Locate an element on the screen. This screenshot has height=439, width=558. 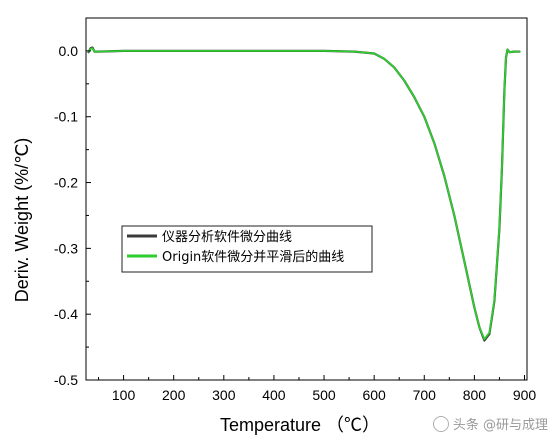
legend: 仪器分析软件微分曲线 Origin软件微分并平滑后的曲线 is located at coordinates (247, 249).